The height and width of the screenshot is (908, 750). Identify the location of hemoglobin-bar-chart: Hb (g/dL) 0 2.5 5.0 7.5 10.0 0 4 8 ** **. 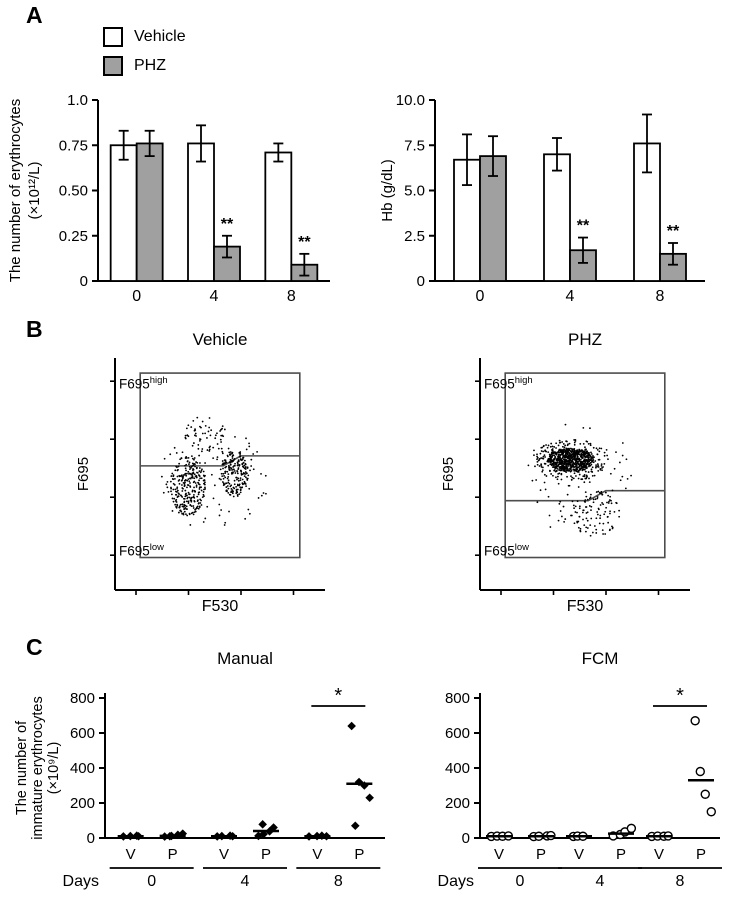
(542, 198).